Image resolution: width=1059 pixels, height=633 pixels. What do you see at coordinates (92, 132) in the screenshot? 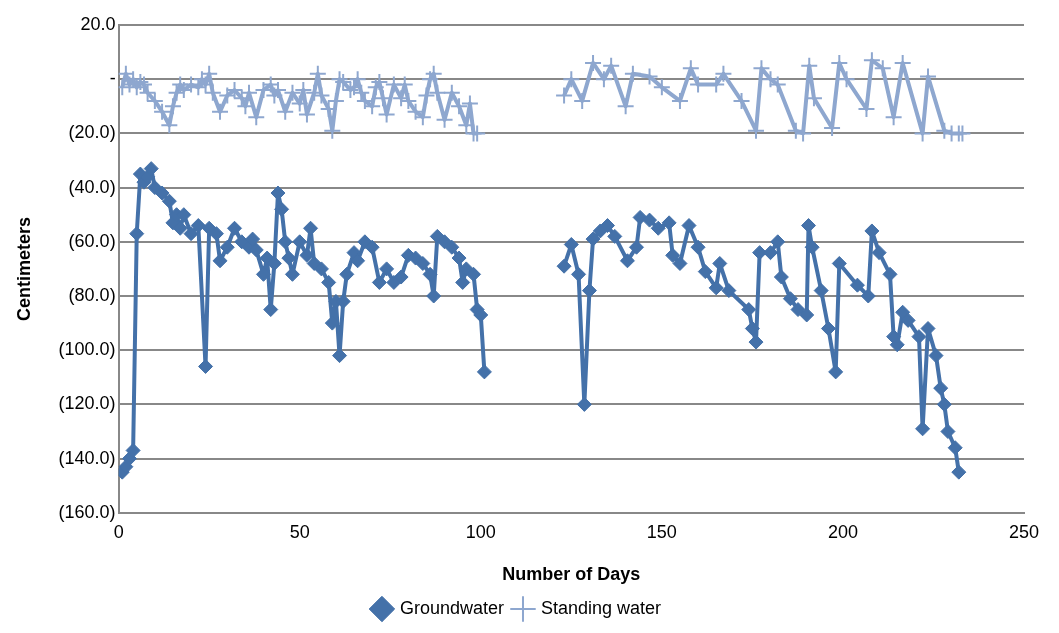
I see `y-tick-label: (20.0)` at bounding box center [92, 132].